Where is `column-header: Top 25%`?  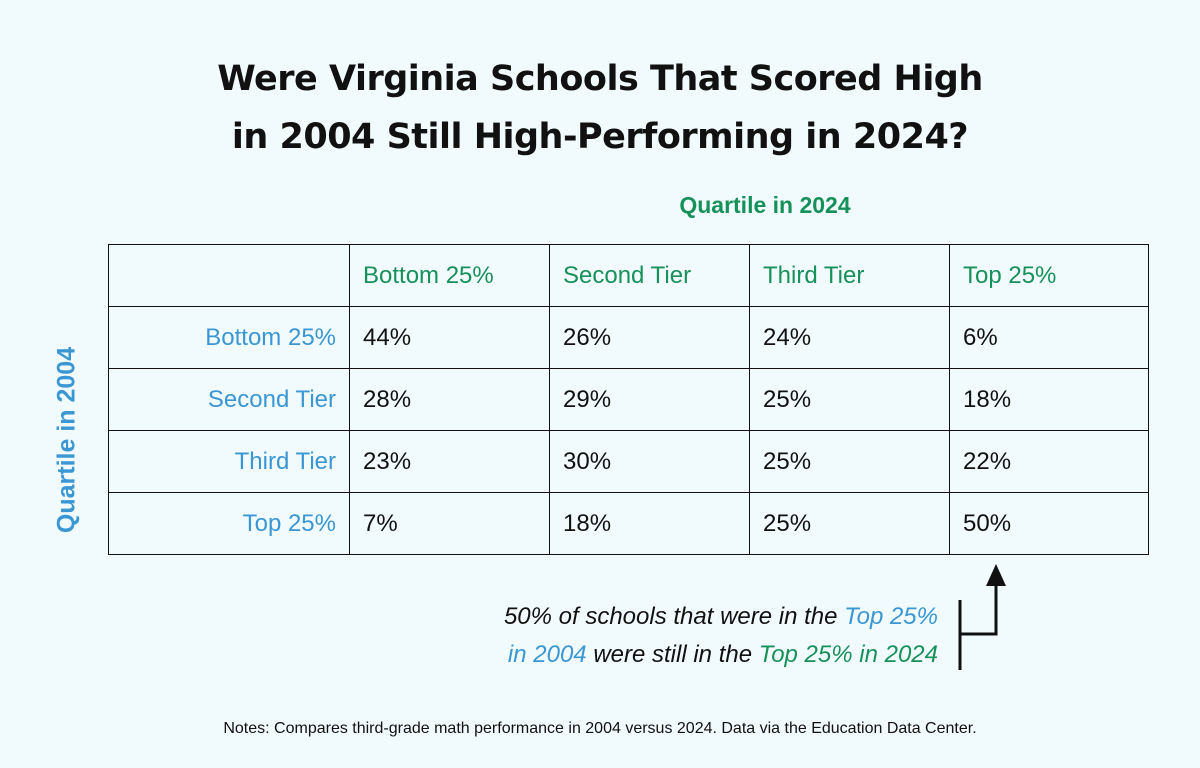 column-header: Top 25% is located at coordinates (1049, 275).